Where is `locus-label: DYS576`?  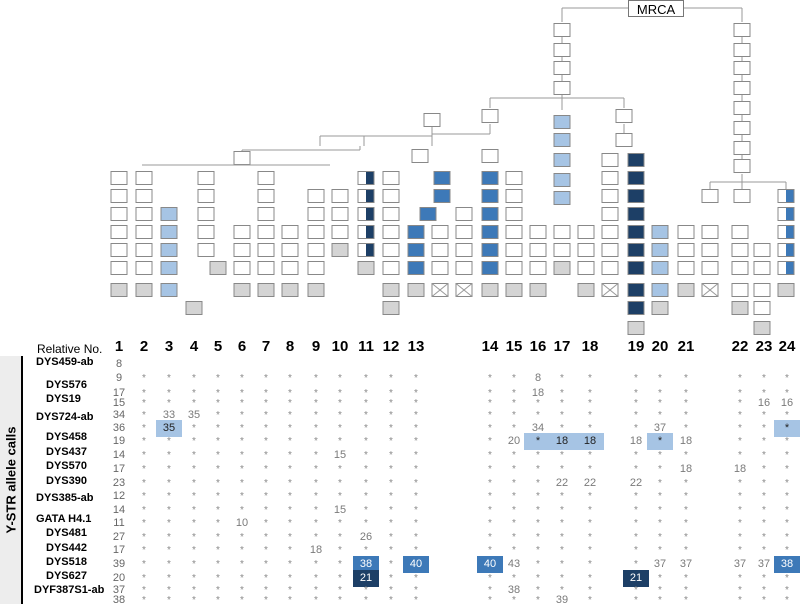 locus-label: DYS576 is located at coordinates (66, 385).